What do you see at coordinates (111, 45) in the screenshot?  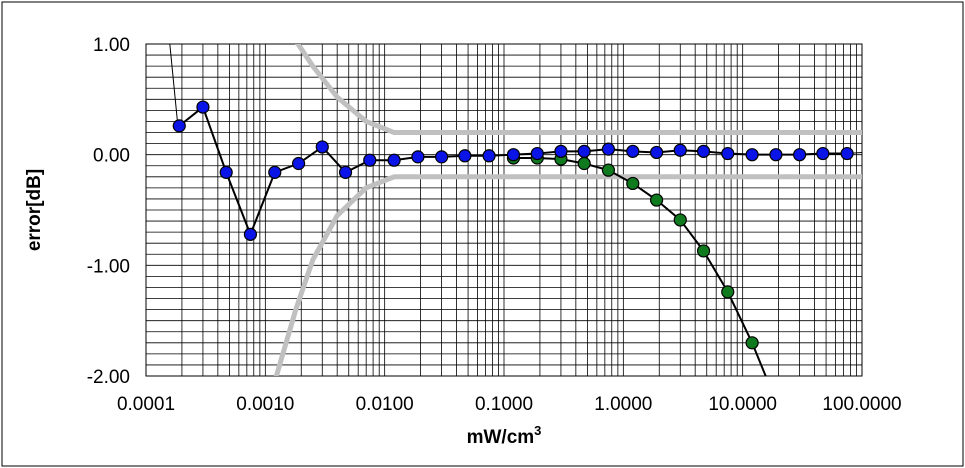 I see `y-tick-label: 1.00` at bounding box center [111, 45].